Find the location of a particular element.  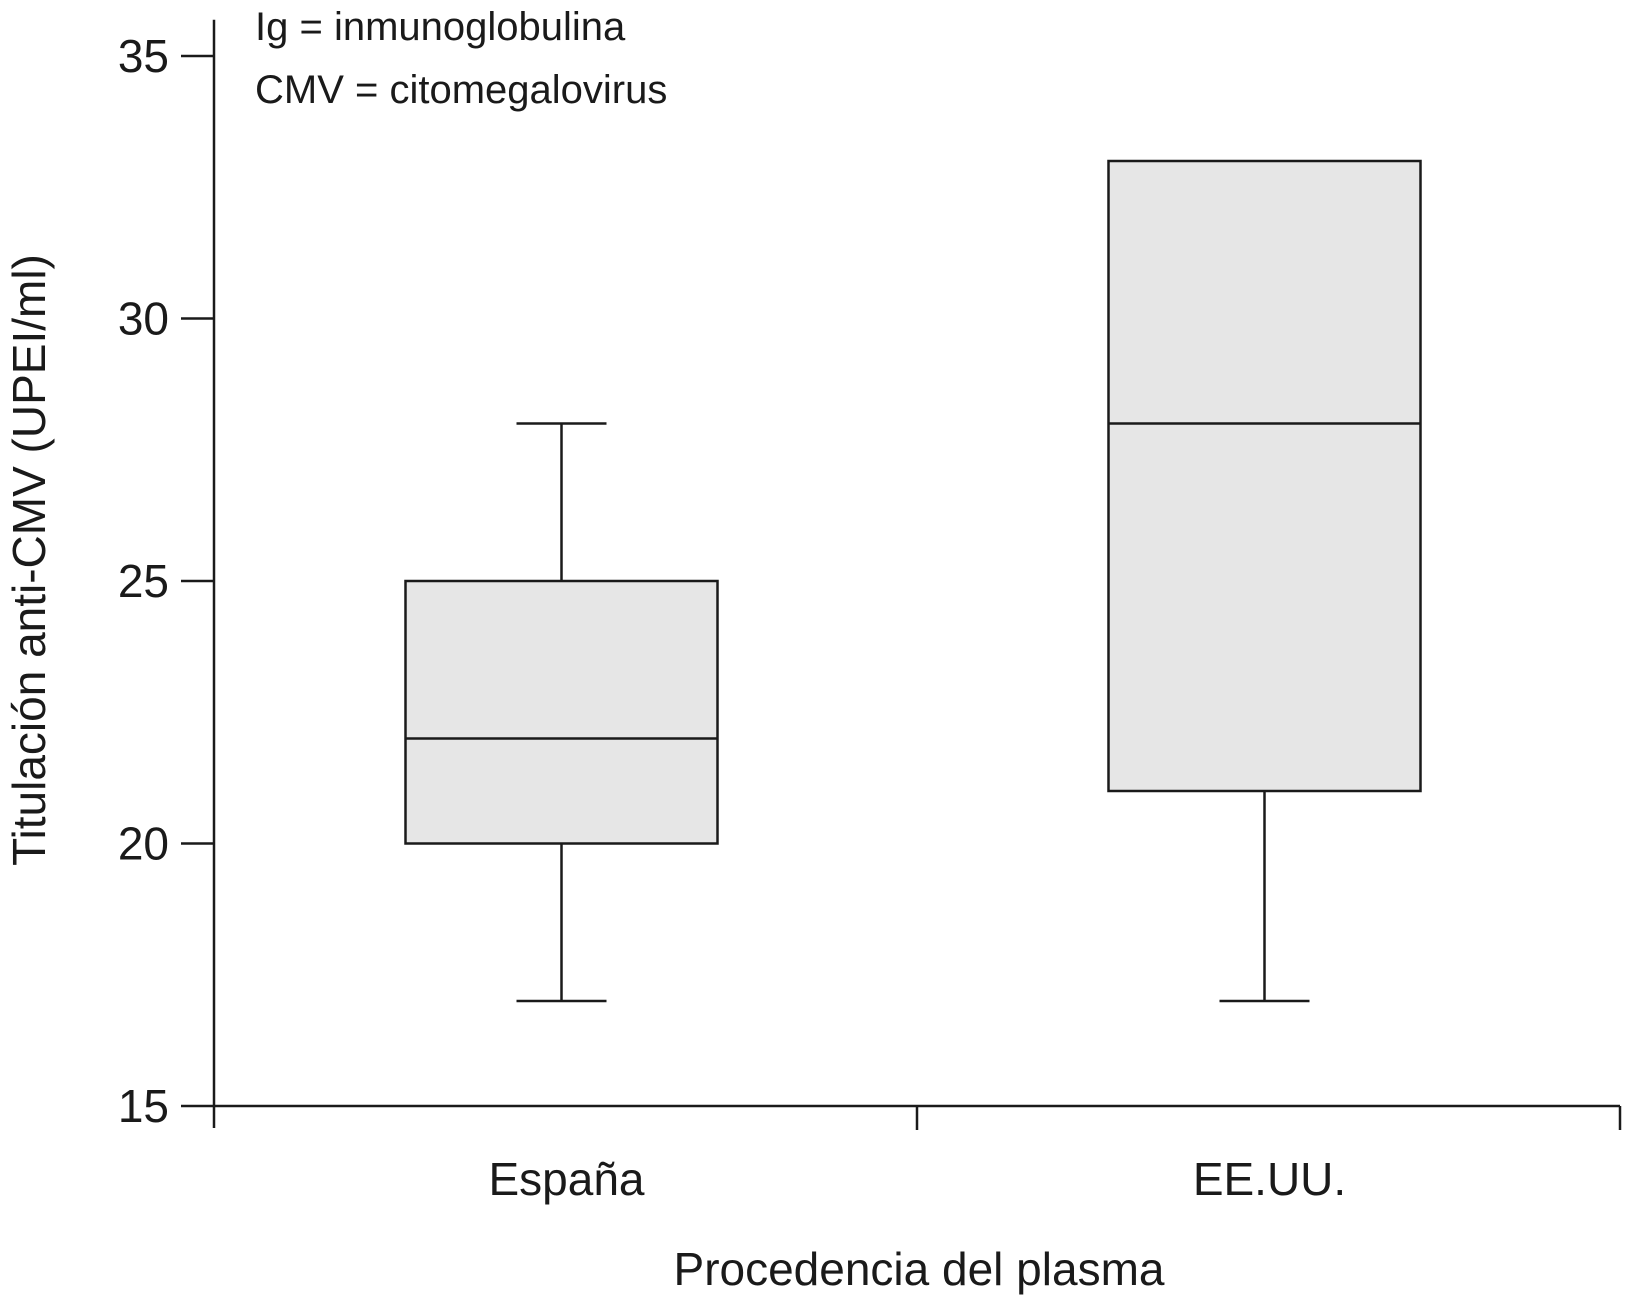

y-tick-label: 20 is located at coordinates (143, 844).